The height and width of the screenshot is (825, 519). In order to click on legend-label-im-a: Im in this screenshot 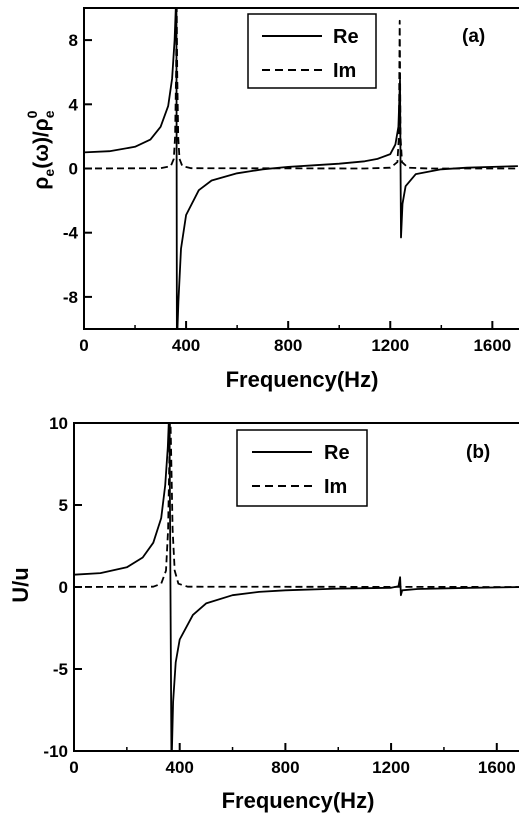, I will do `click(344, 71)`.